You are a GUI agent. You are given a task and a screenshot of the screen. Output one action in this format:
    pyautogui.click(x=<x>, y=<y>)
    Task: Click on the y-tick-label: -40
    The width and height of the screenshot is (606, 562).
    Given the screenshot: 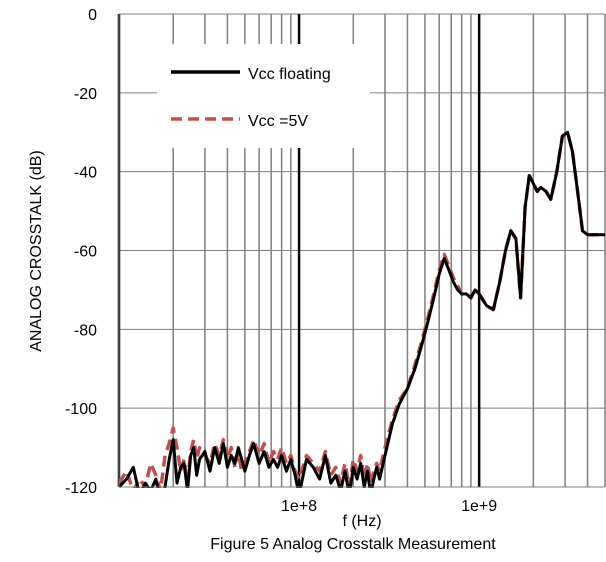 What is the action you would take?
    pyautogui.click(x=85, y=173)
    